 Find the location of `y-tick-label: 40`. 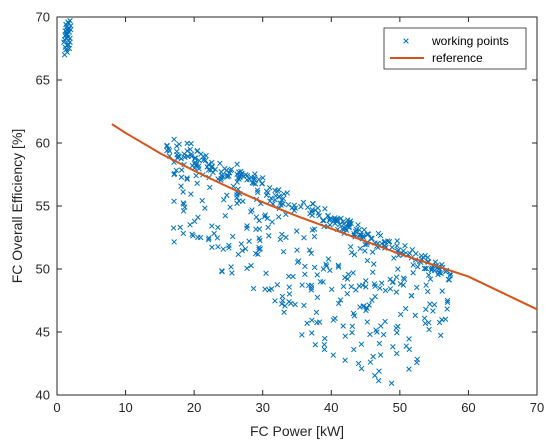

y-tick-label: 40 is located at coordinates (43, 395).